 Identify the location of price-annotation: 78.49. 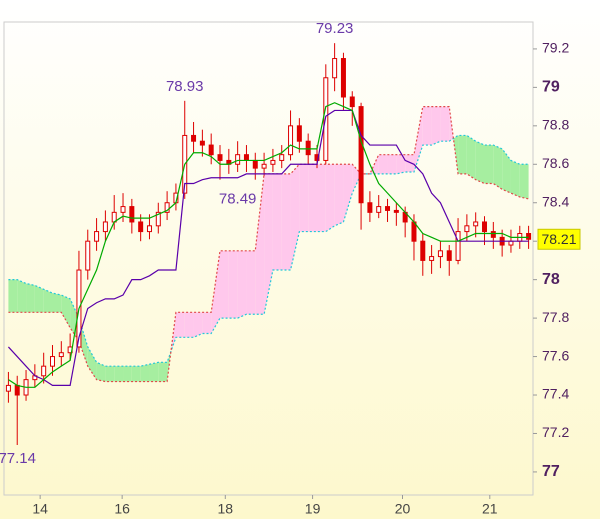
(238, 198).